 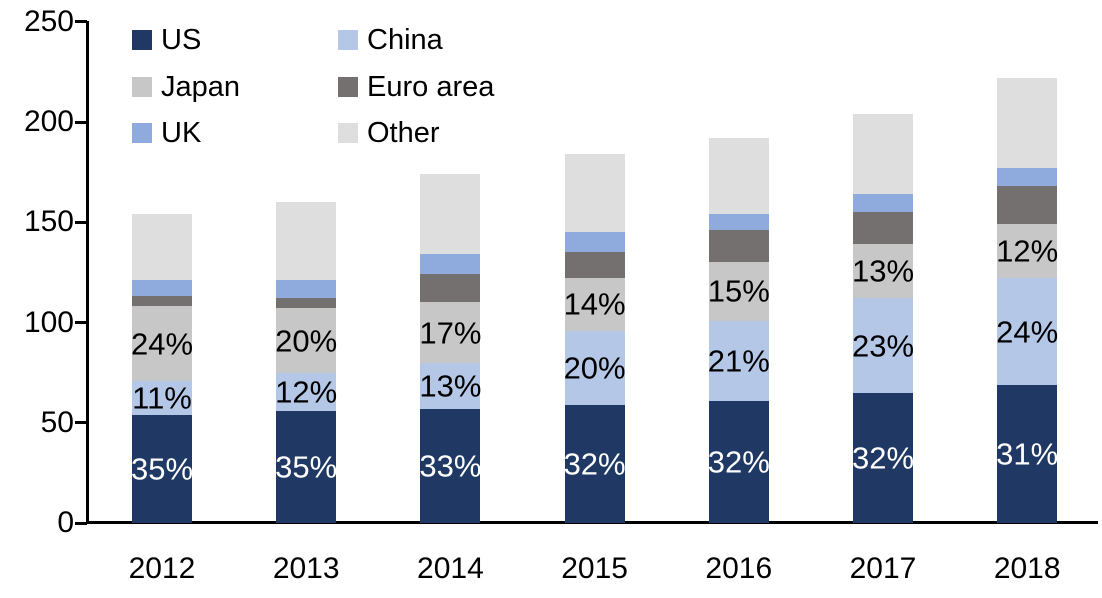 What do you see at coordinates (201, 87) in the screenshot?
I see `legend-label: Japan` at bounding box center [201, 87].